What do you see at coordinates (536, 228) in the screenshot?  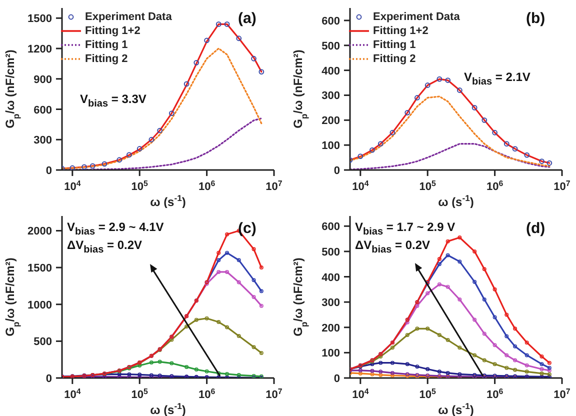 I see `annotation: (d)` at bounding box center [536, 228].